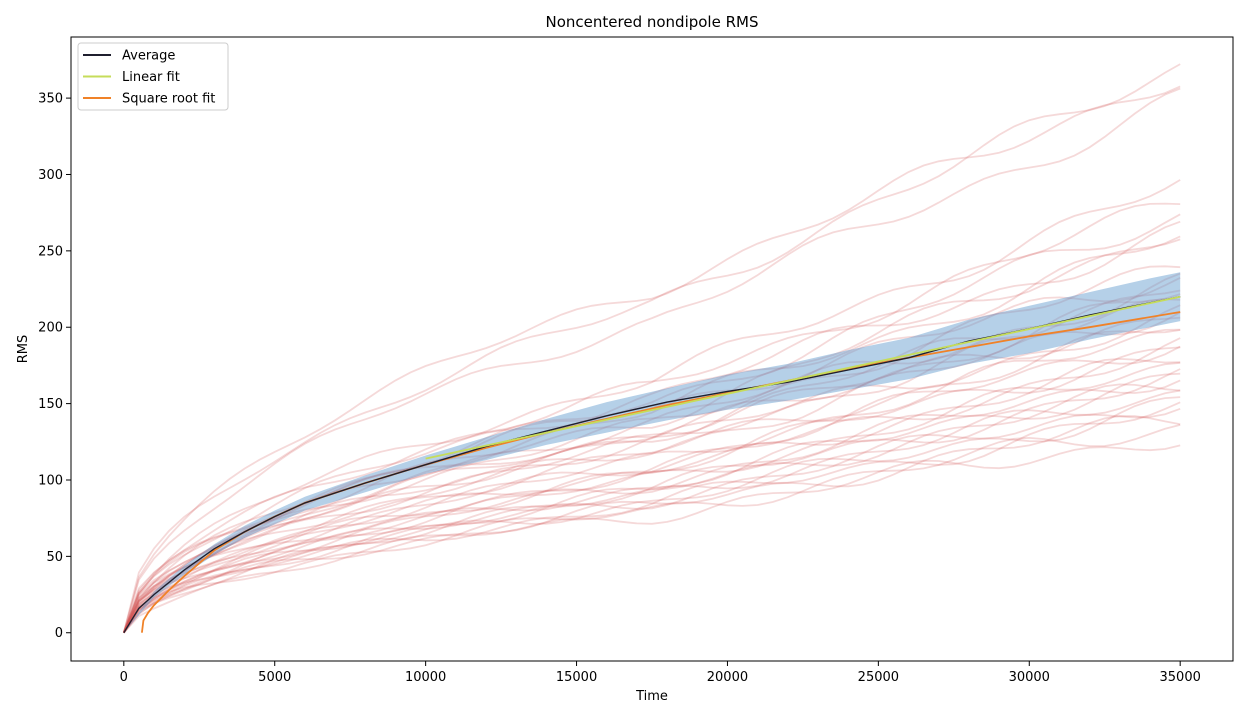  What do you see at coordinates (803, 377) in the screenshot?
I see `series-line-linear-fit` at bounding box center [803, 377].